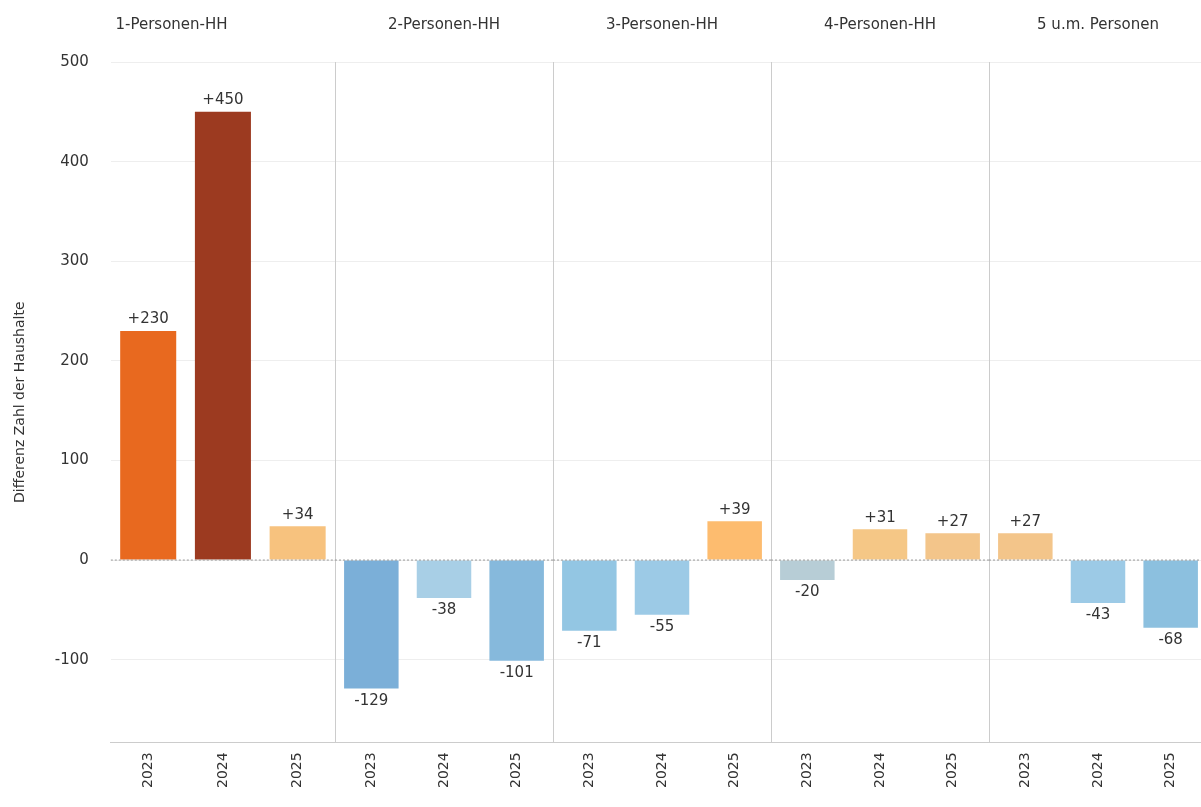 The image size is (1201, 807). What do you see at coordinates (74, 60) in the screenshot?
I see `y-tick-label: 500` at bounding box center [74, 60].